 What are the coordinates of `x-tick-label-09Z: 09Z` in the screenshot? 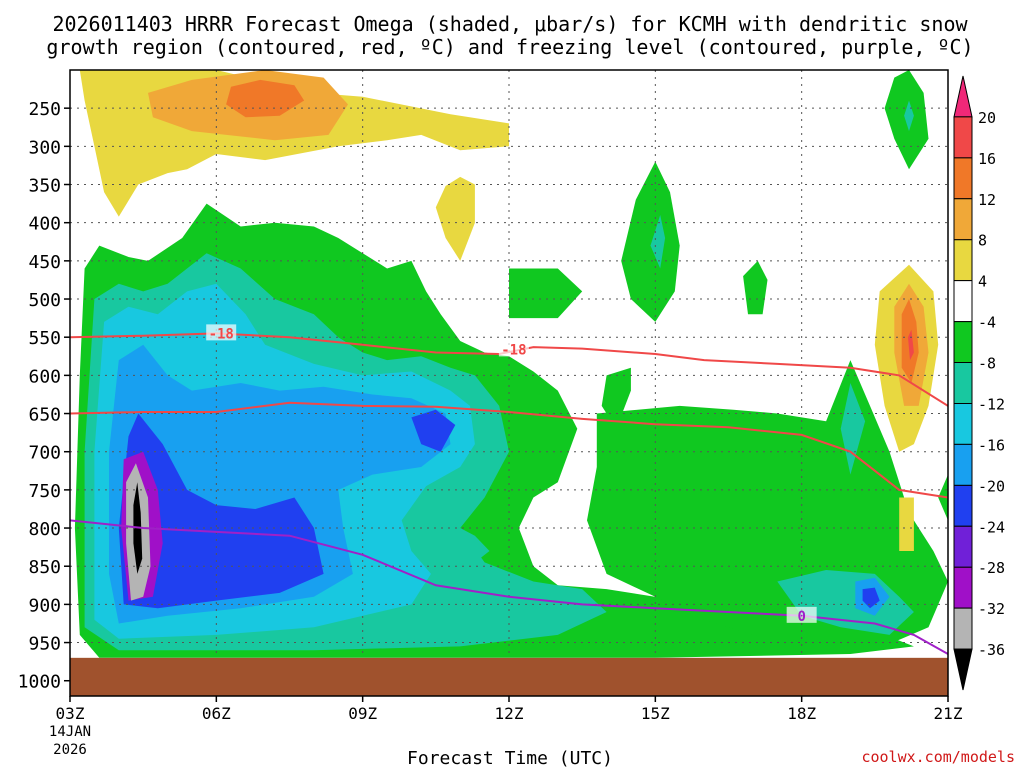 It's located at (362, 713).